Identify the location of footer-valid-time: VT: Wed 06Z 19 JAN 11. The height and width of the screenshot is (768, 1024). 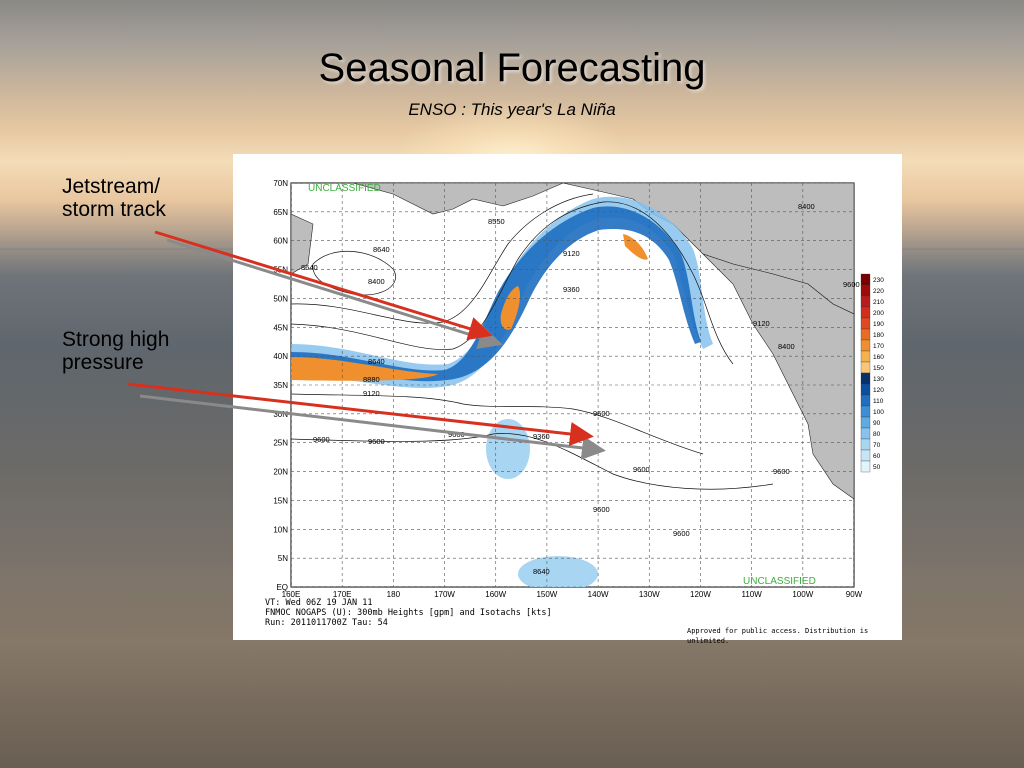
(319, 603).